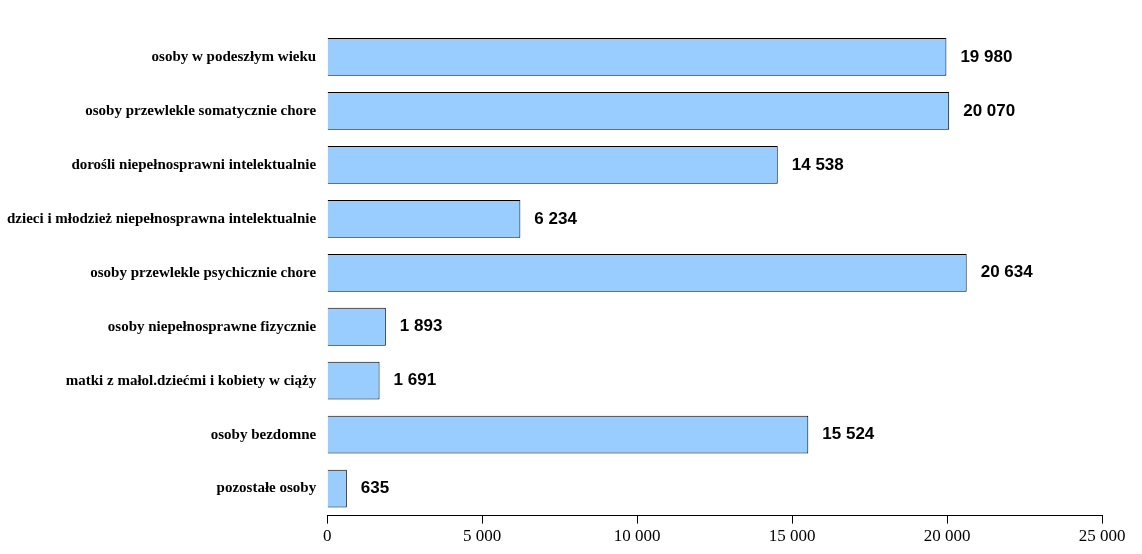  Describe the element at coordinates (203, 271) in the screenshot. I see `y-tick-label: osoby przewlekle psychicznie chore` at that location.